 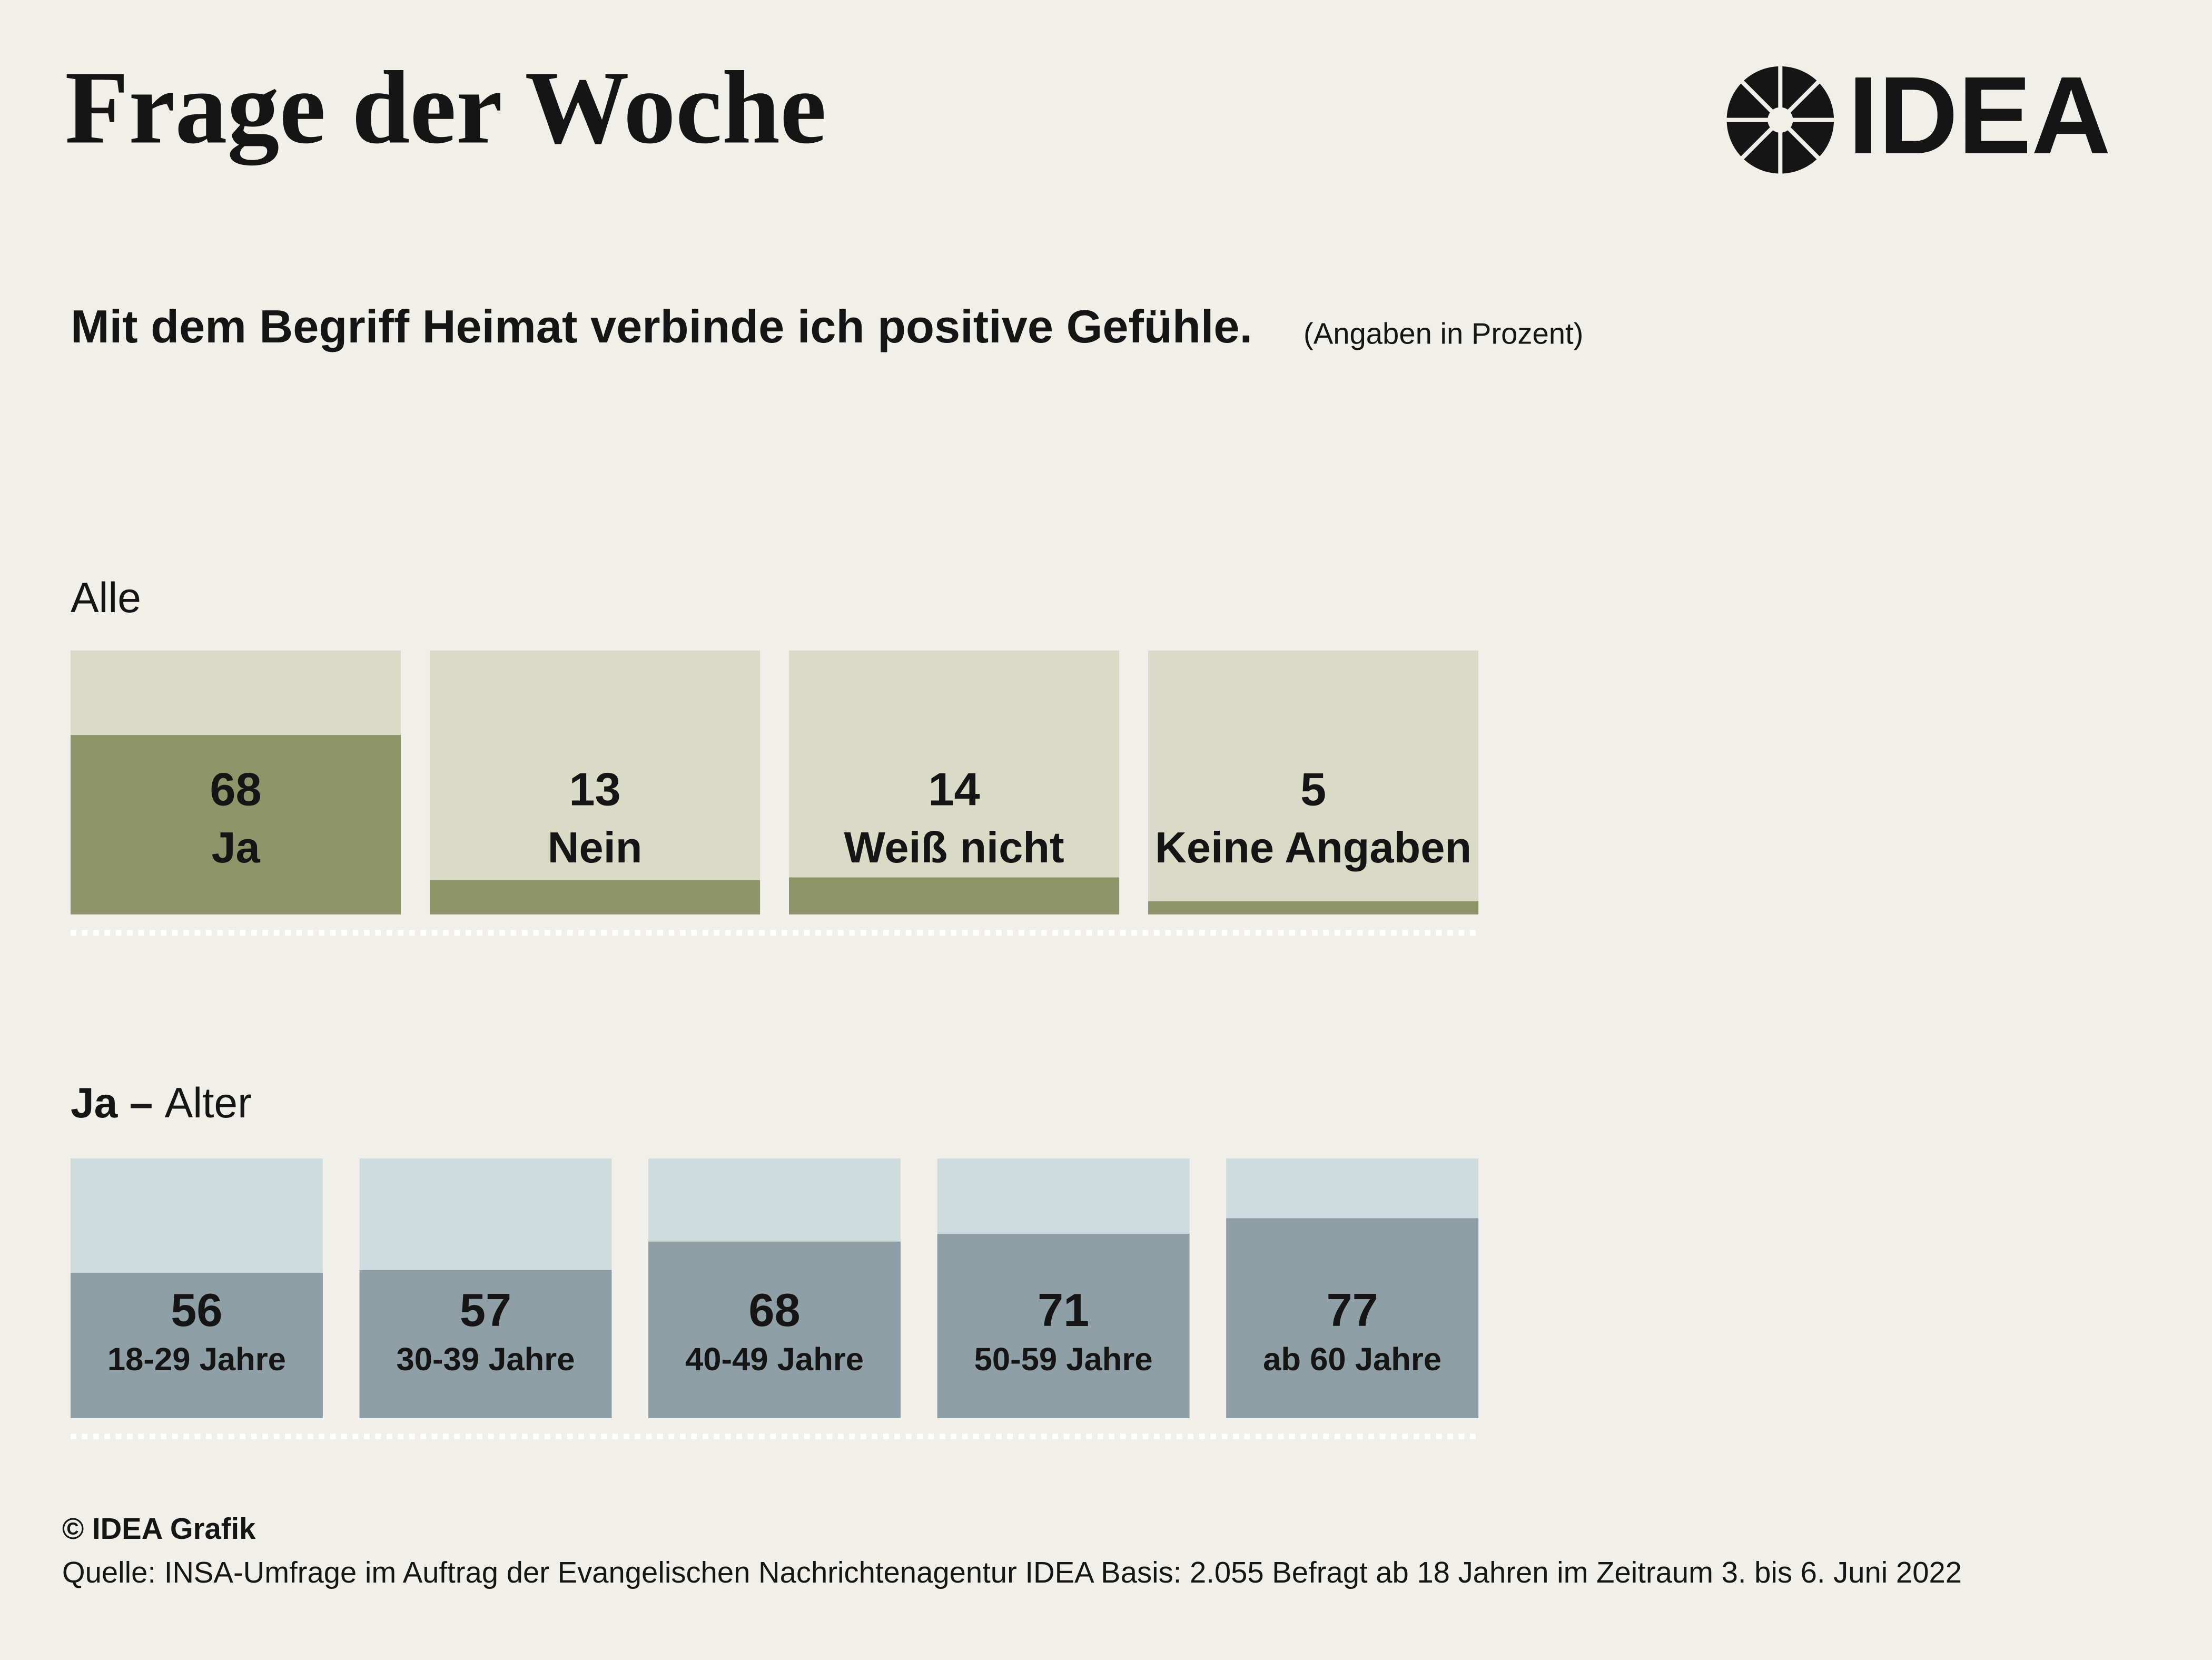 What do you see at coordinates (445, 107) in the screenshot?
I see `page-title: Frage der Woche` at bounding box center [445, 107].